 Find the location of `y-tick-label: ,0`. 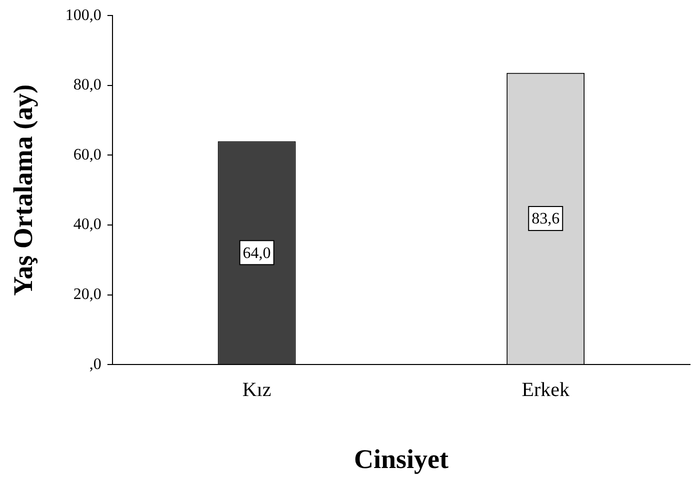

y-tick-label: ,0 is located at coordinates (95, 364).